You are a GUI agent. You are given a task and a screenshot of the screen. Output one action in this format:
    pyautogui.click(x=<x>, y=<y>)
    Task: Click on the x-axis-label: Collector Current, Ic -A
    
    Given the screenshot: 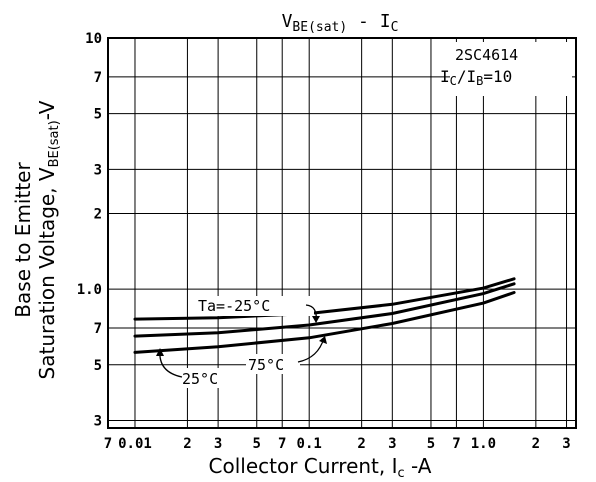 What is the action you would take?
    pyautogui.click(x=320, y=467)
    